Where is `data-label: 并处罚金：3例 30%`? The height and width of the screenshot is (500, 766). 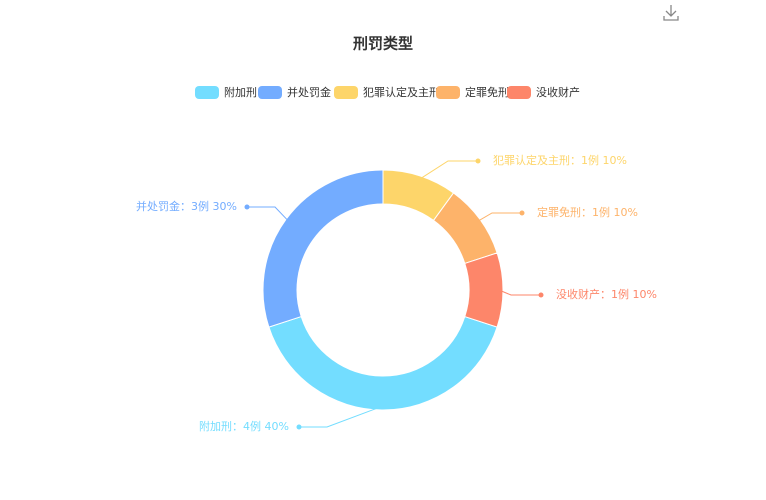 data-label: 并处罚金：3例 30% is located at coordinates (186, 206).